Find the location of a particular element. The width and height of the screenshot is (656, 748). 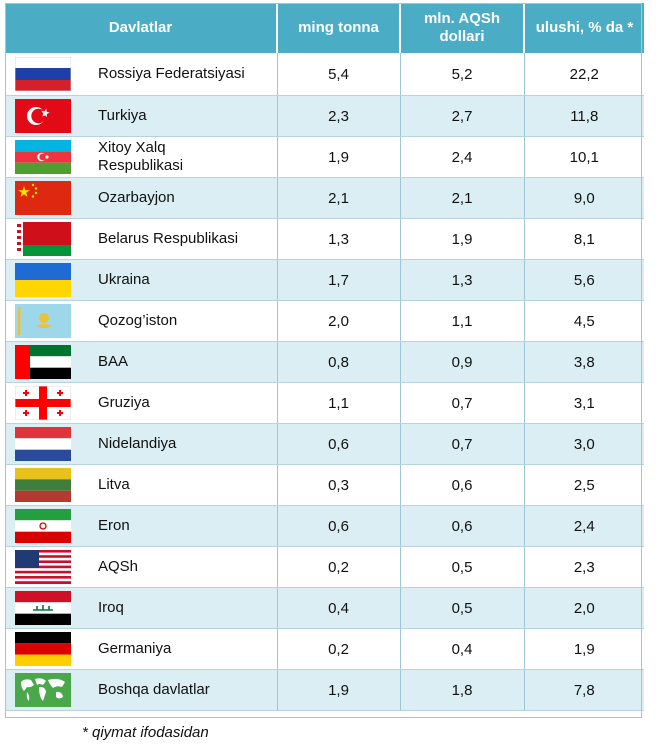

table-row: Ozarbayjon 2,1 2,1 9,0 is located at coordinates (324, 198).